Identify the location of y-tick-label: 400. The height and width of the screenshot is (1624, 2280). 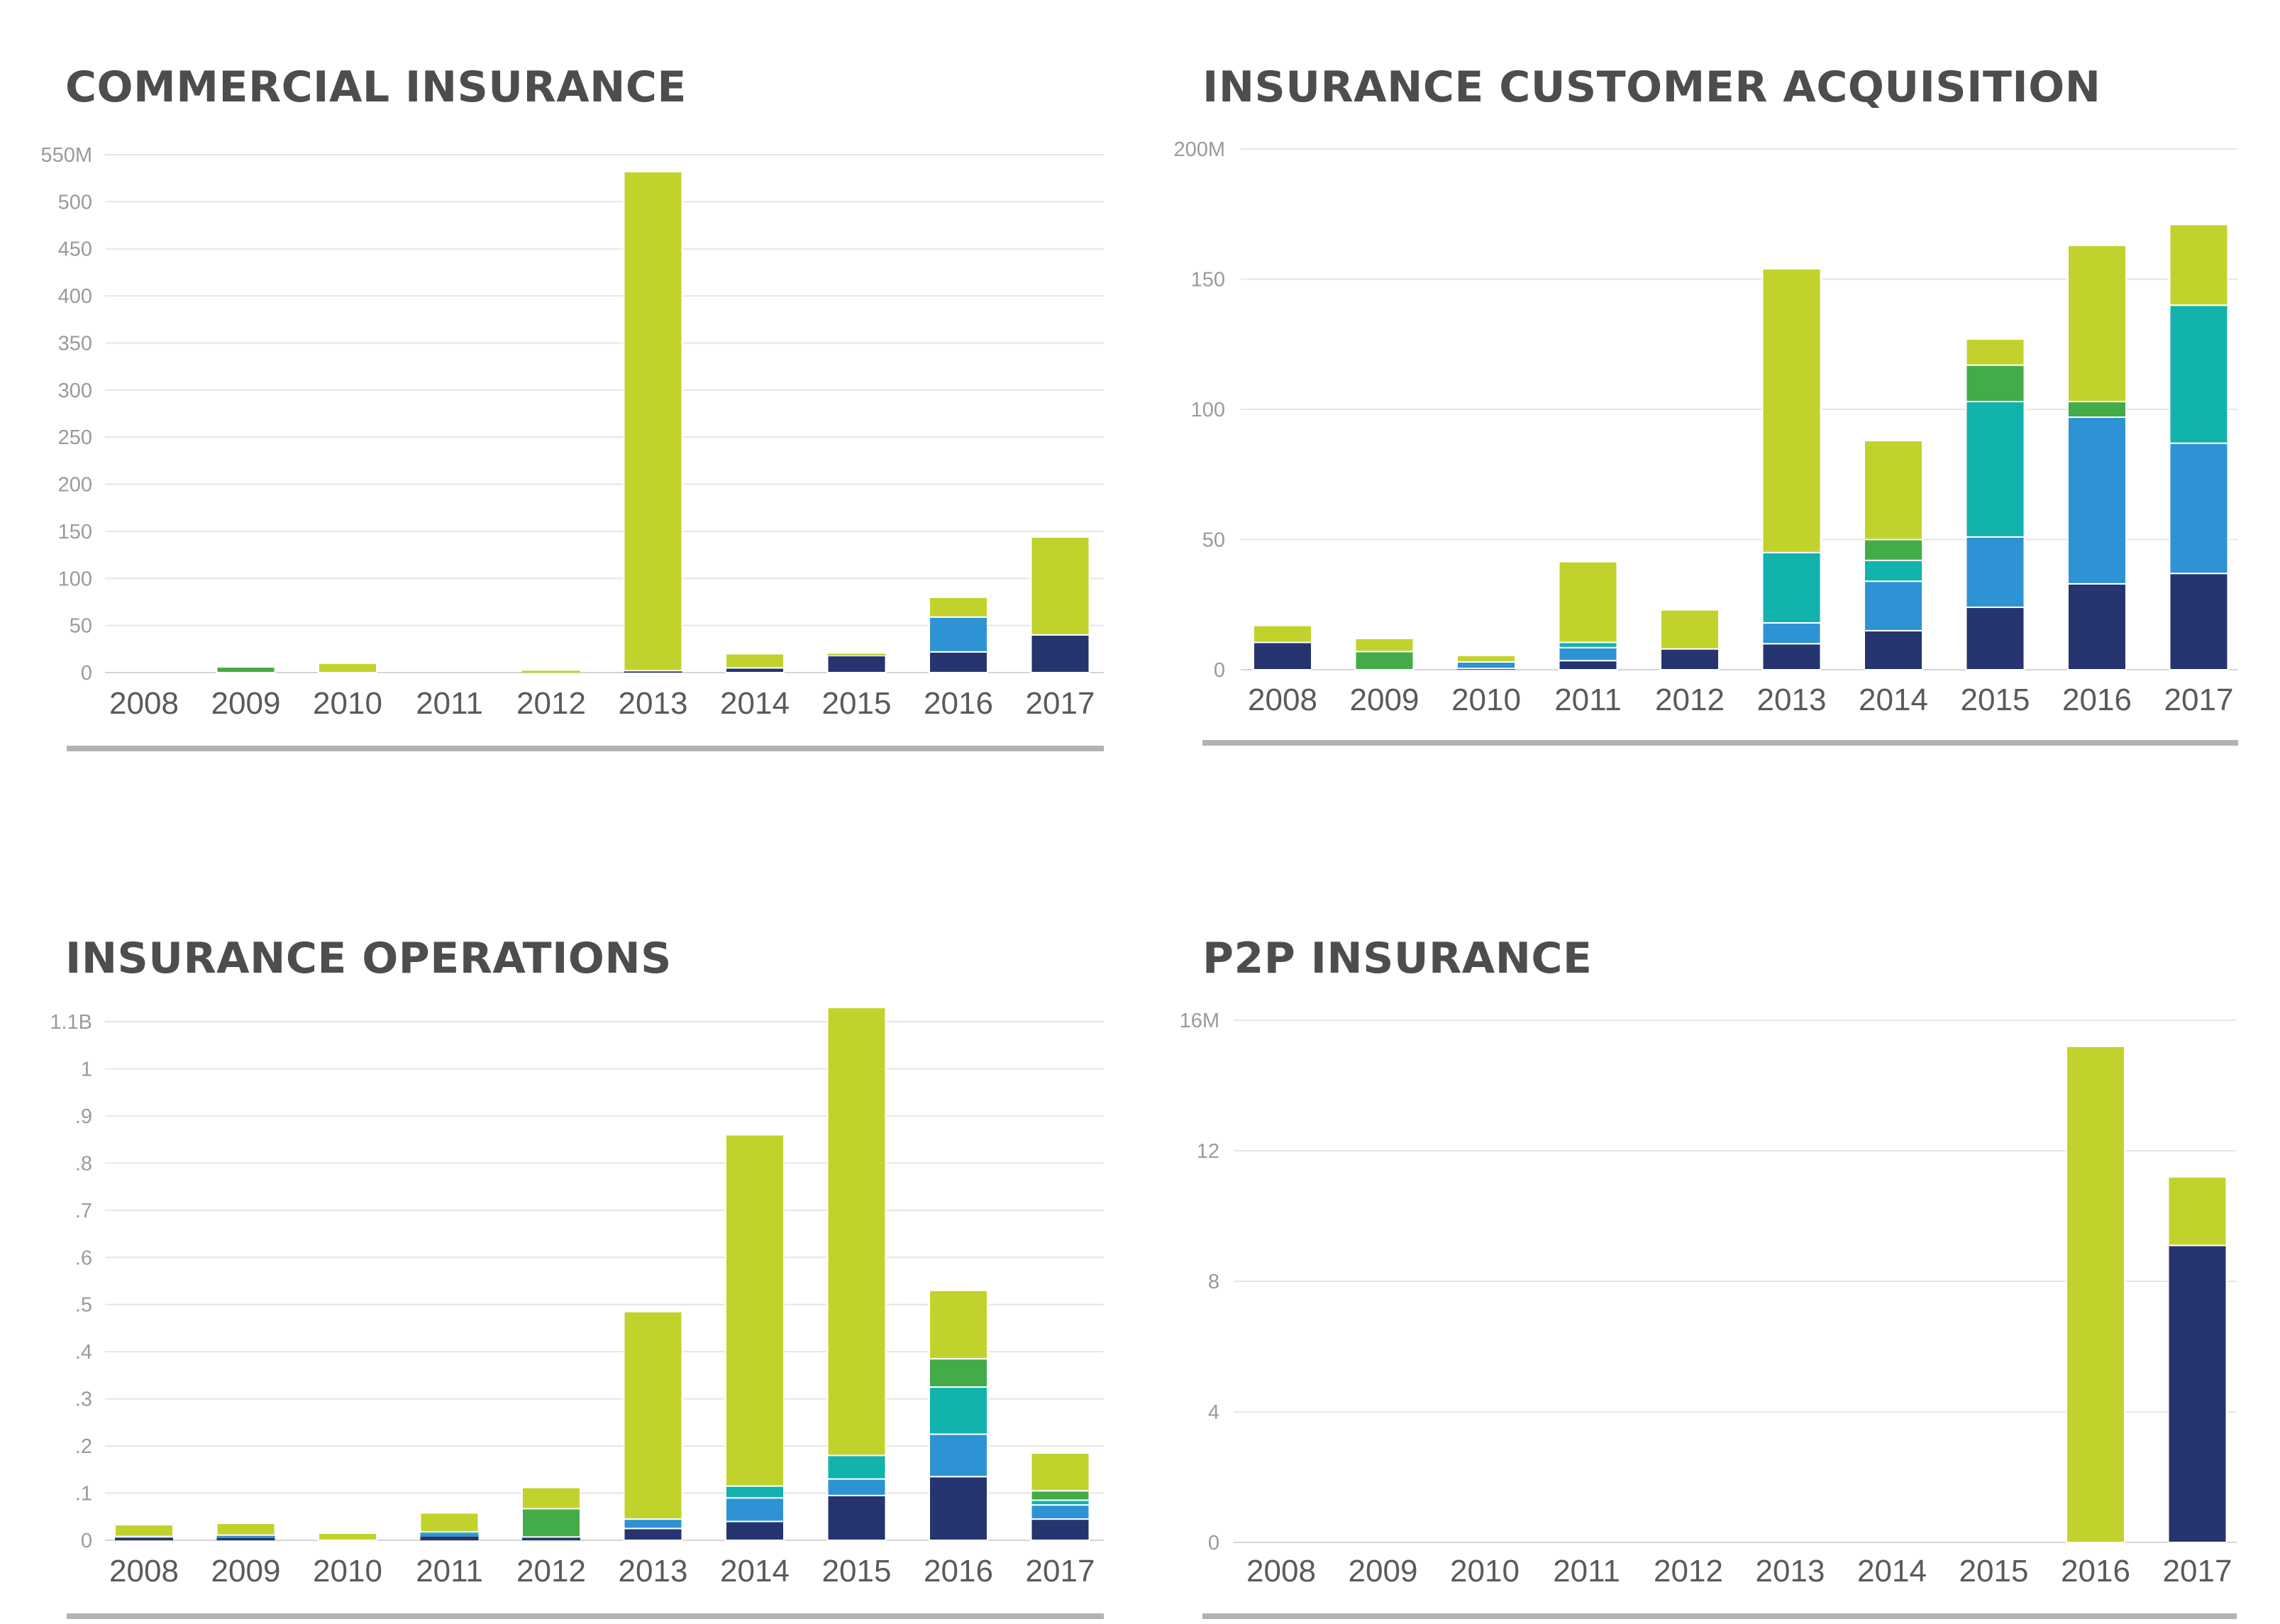
(75, 296).